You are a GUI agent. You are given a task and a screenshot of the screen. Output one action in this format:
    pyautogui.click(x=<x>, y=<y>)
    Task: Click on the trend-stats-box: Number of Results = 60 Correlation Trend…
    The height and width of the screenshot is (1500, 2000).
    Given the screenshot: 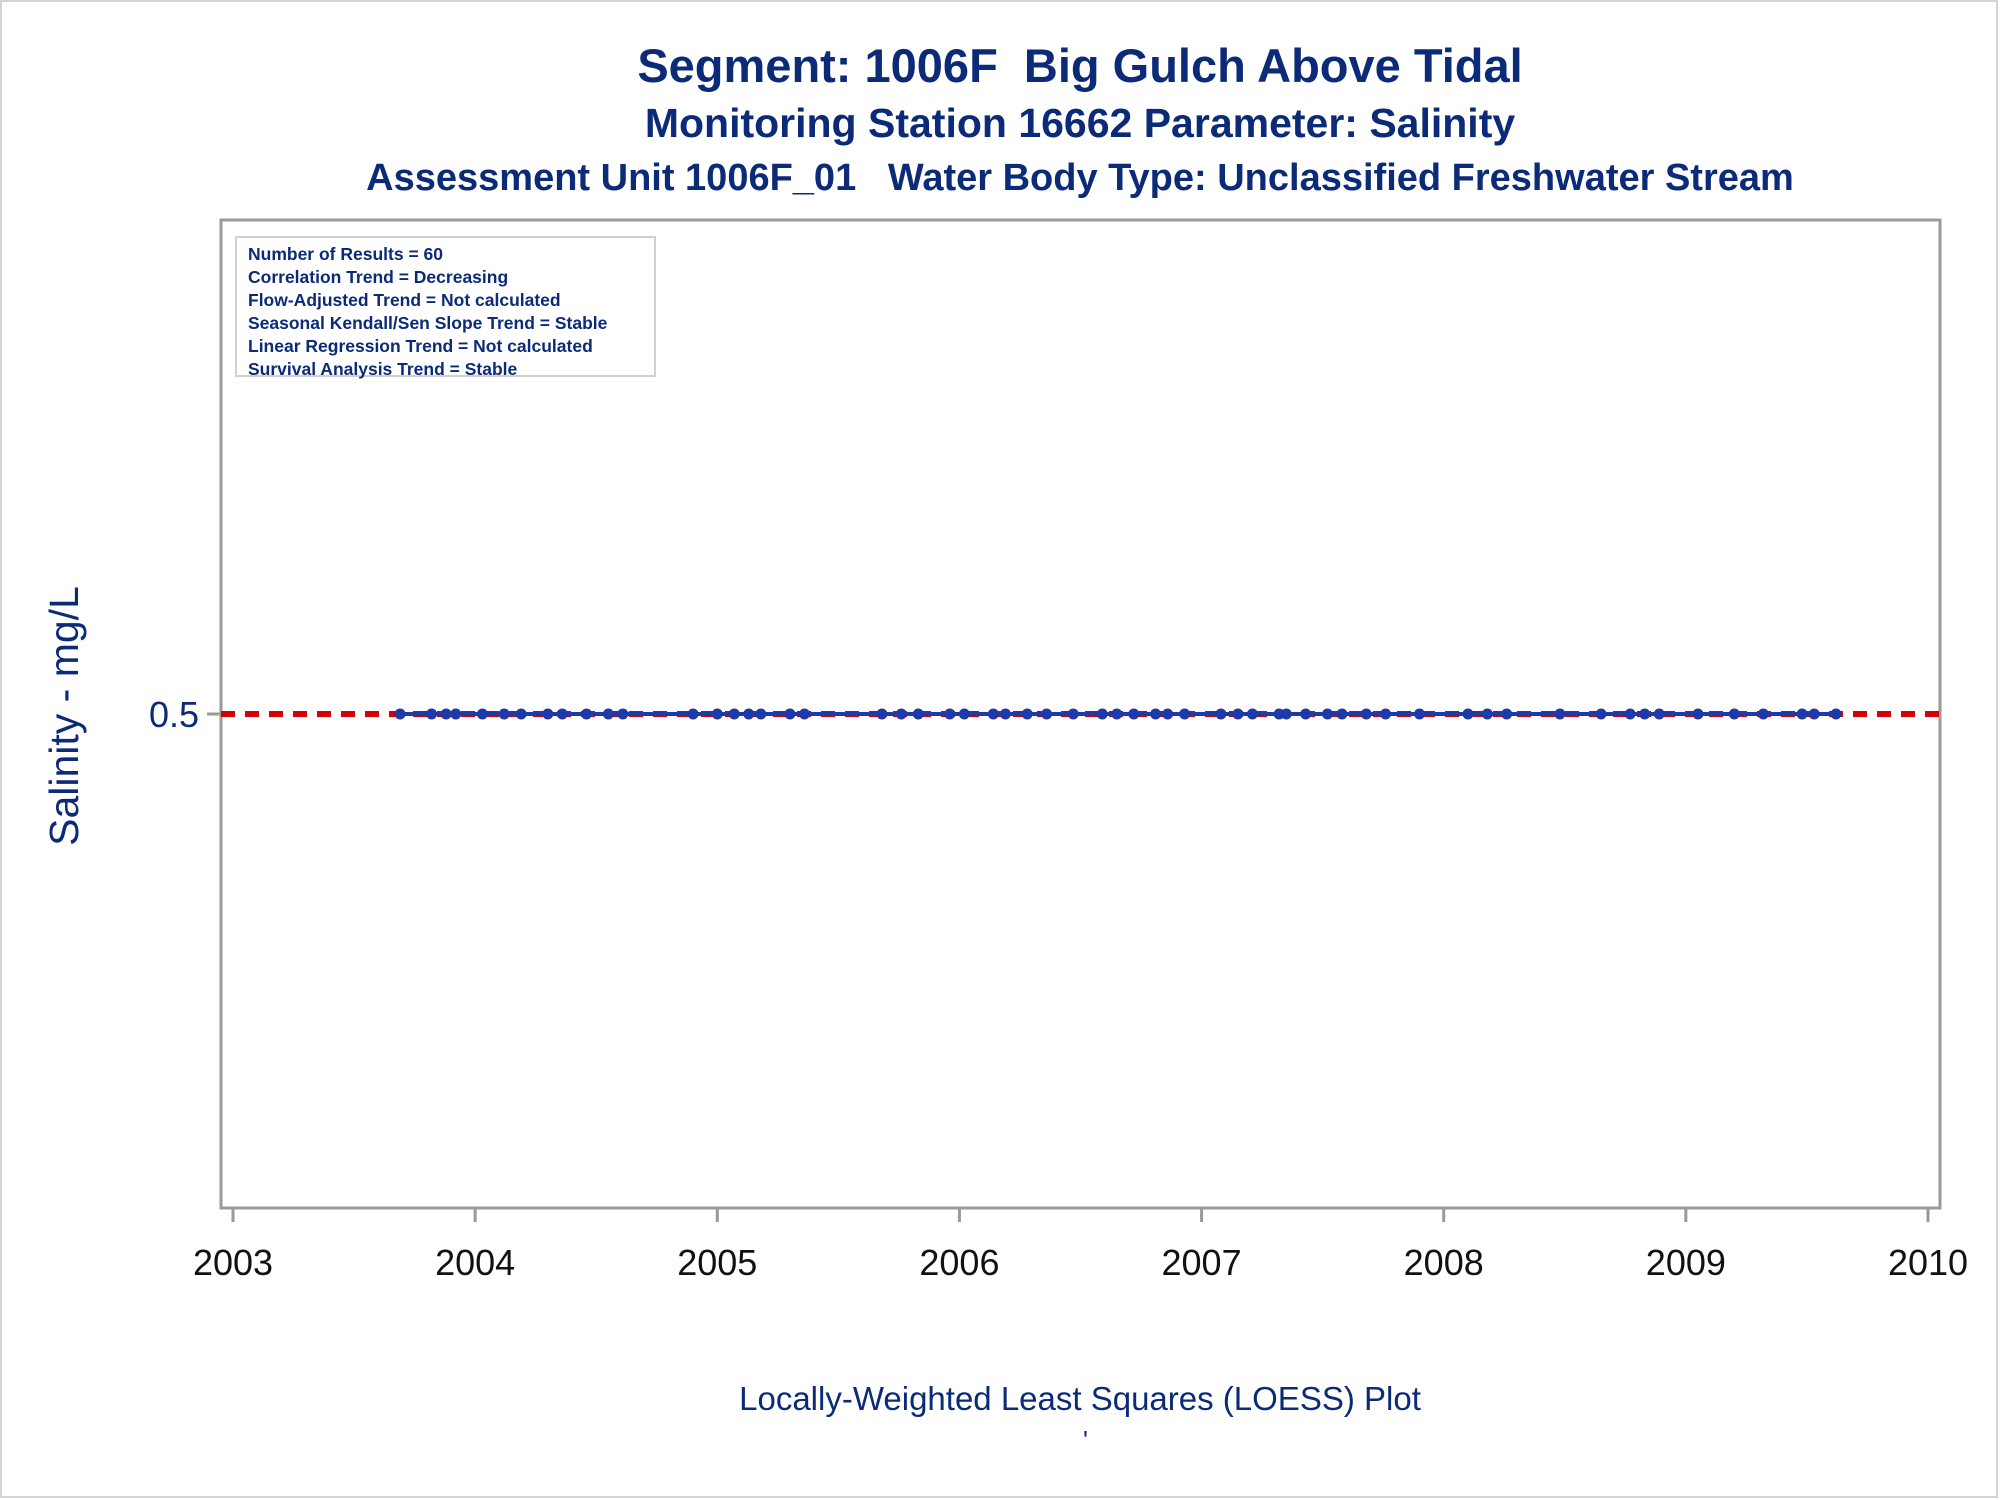 What is the action you would take?
    pyautogui.click(x=445, y=307)
    